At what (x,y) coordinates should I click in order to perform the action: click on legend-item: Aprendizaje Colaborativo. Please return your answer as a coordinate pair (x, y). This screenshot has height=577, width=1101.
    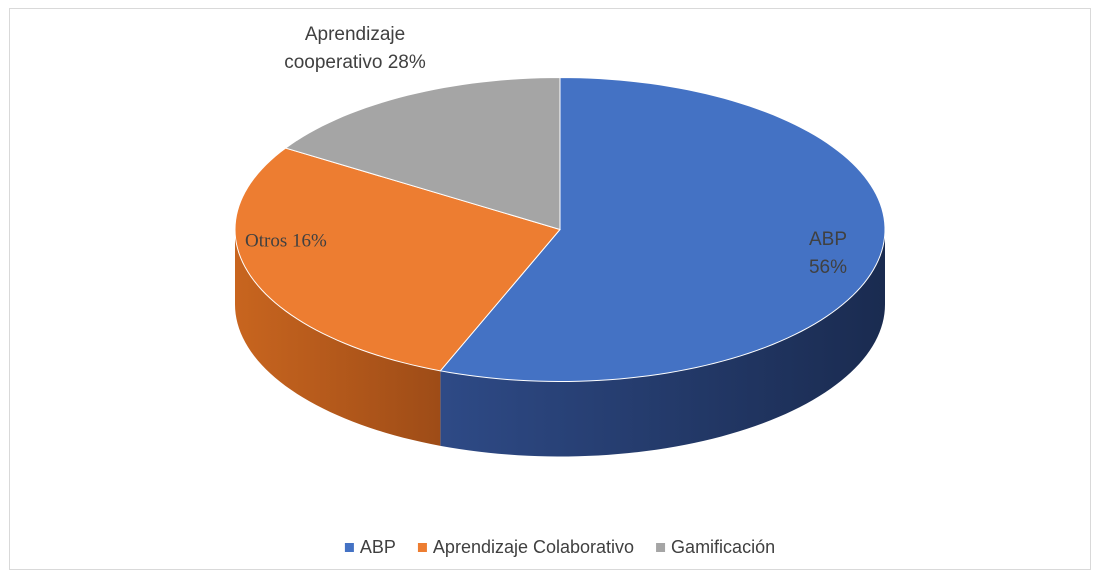
    Looking at the image, I should click on (525, 547).